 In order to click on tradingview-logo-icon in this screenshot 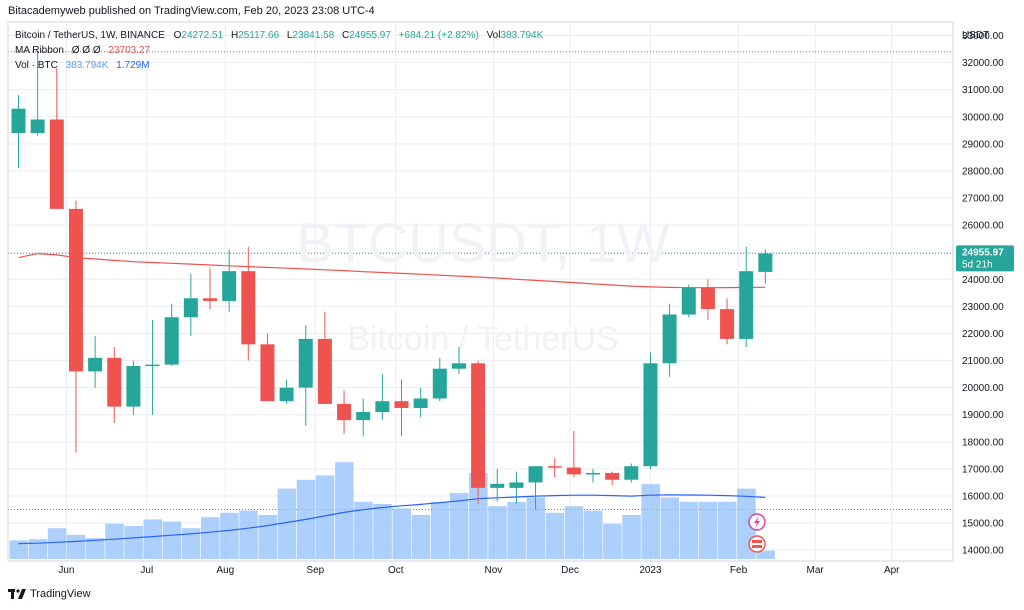, I will do `click(17, 594)`.